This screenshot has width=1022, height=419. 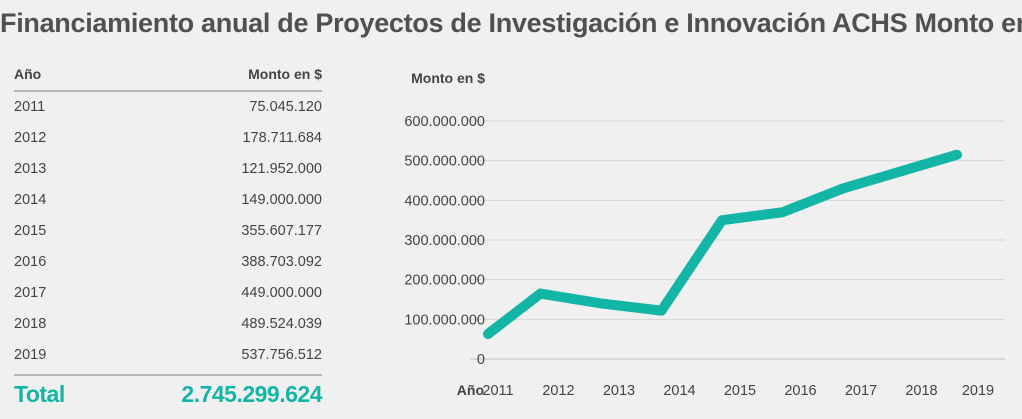 What do you see at coordinates (30, 169) in the screenshot?
I see `row-year: 2013` at bounding box center [30, 169].